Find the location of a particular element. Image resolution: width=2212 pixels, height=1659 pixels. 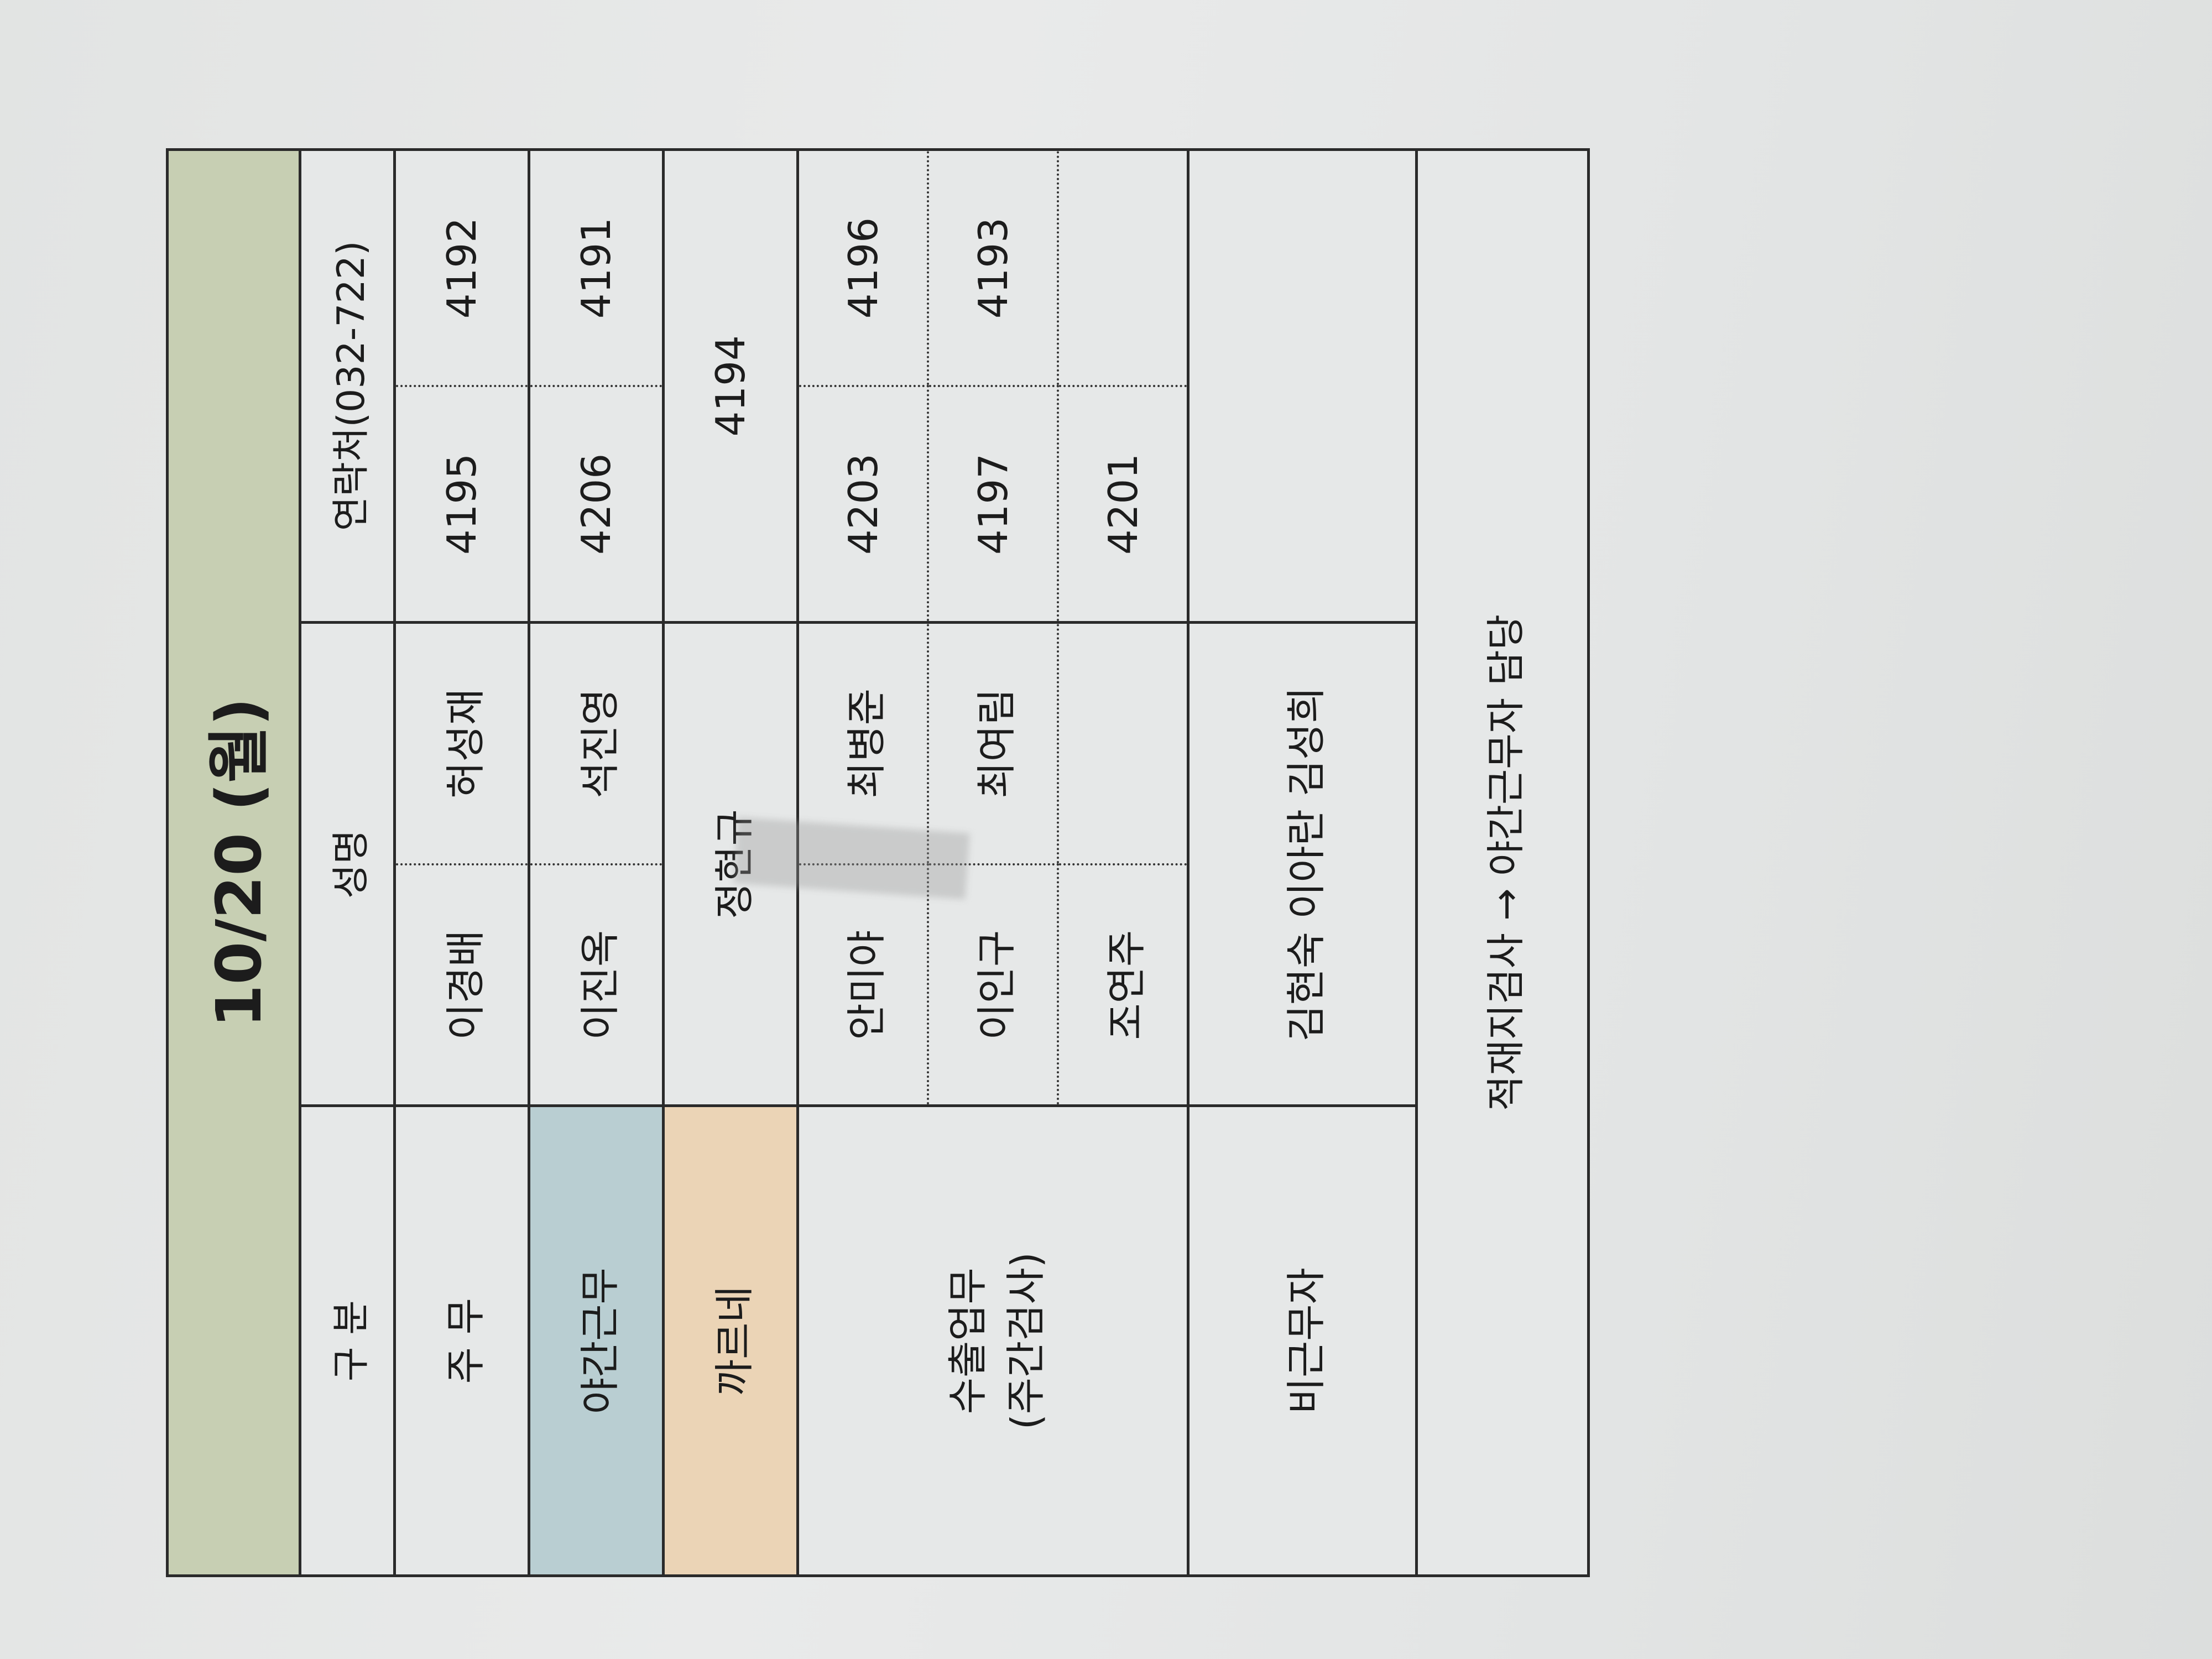

name-cell: 안미야 is located at coordinates (863, 985).